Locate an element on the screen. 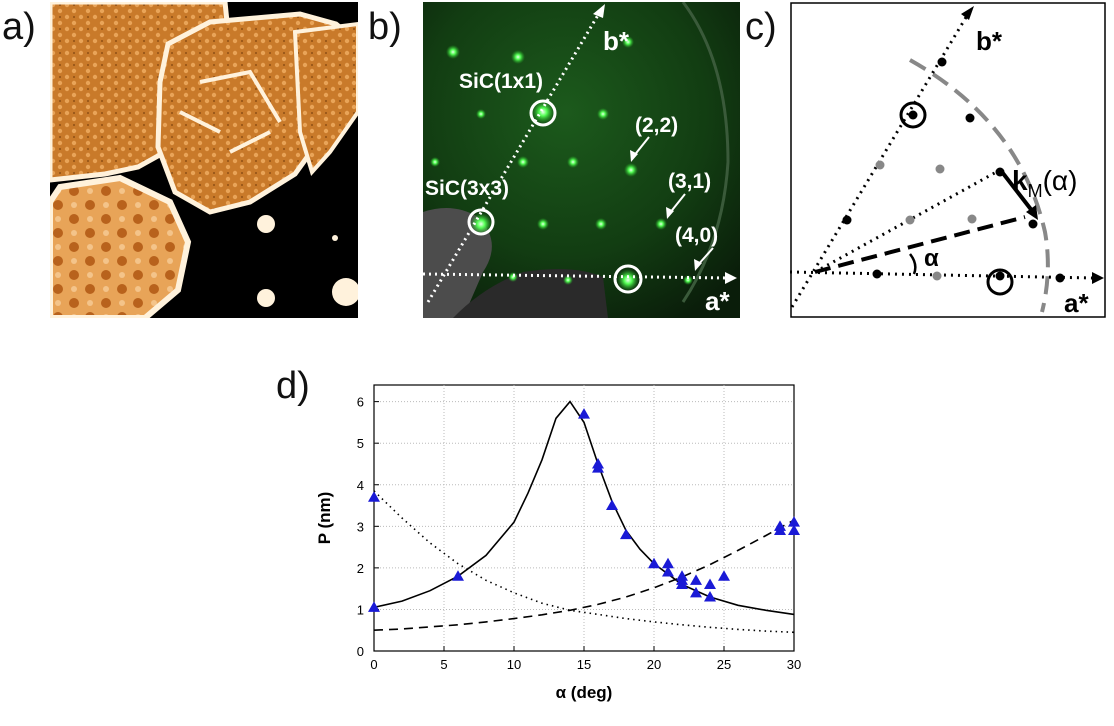 The image size is (1114, 726). y-tick-label: 2 is located at coordinates (360, 568).